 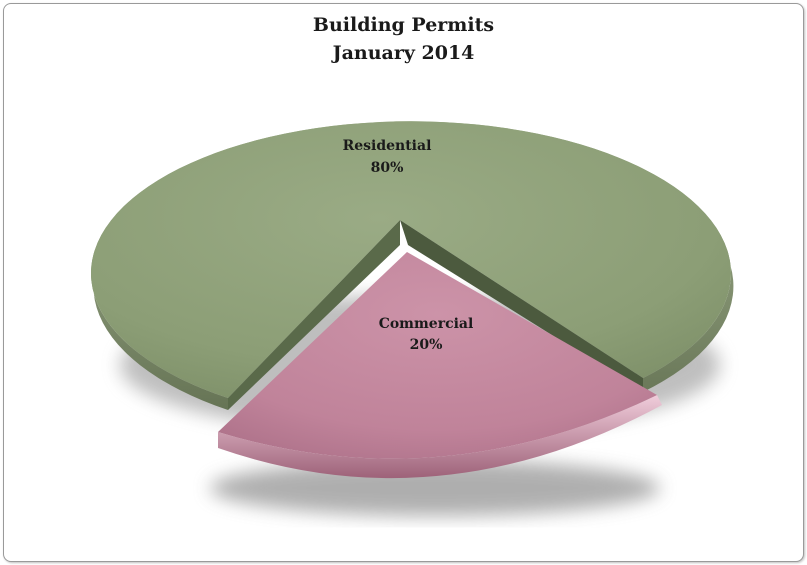 I want to click on residential-inner-wall-right, so click(x=521, y=306).